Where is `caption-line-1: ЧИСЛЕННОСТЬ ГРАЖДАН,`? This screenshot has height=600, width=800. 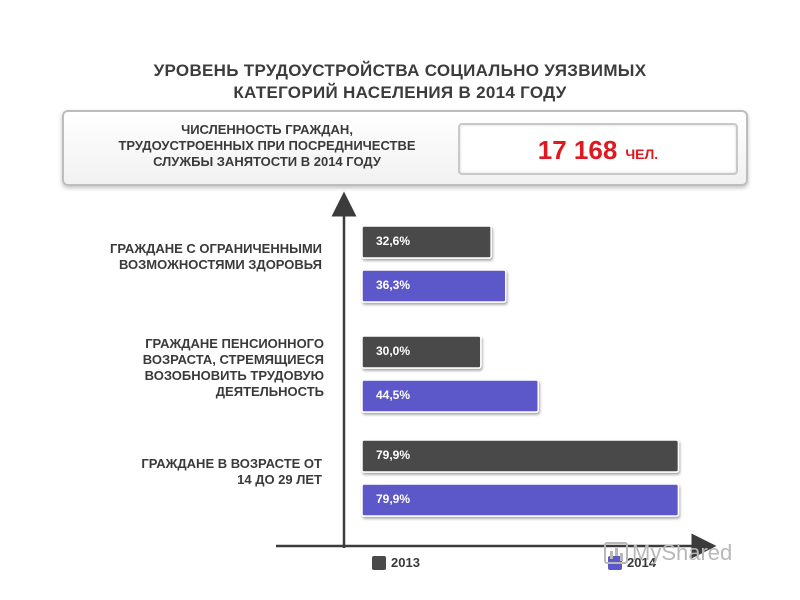 caption-line-1: ЧИСЛЕННОСТЬ ГРАЖДАН, is located at coordinates (267, 129).